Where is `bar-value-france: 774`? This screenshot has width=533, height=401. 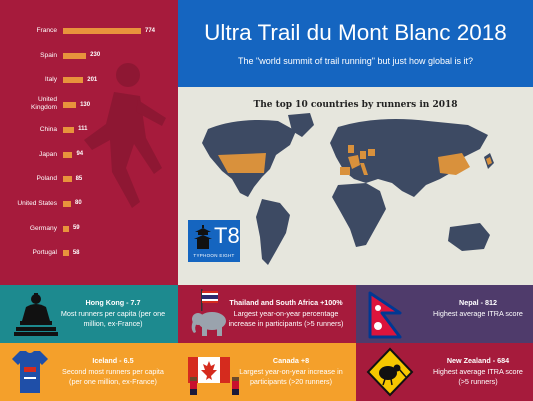 bar-value-france: 774 is located at coordinates (150, 30).